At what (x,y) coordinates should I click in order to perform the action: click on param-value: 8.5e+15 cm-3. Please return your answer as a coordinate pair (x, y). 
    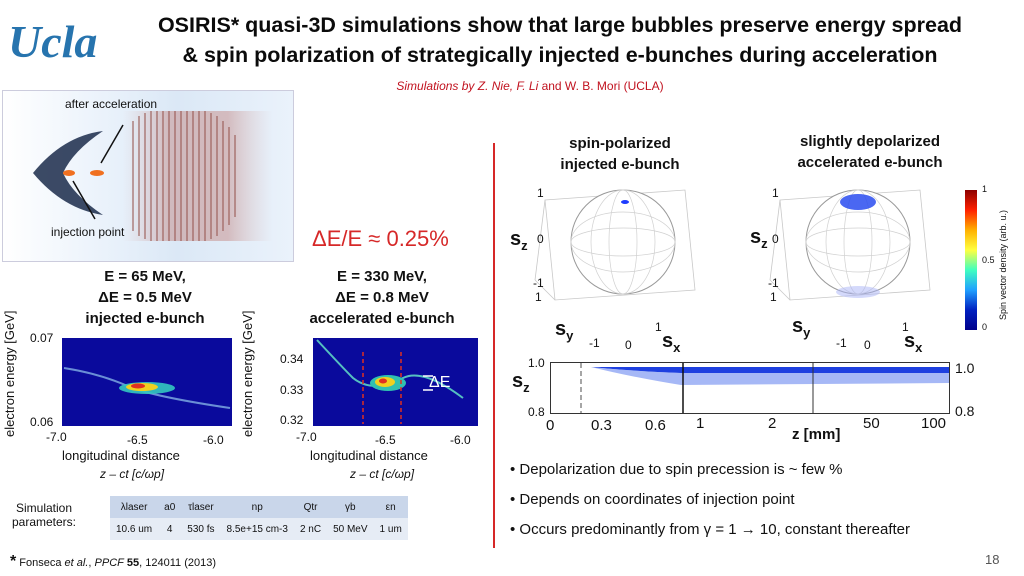
    Looking at the image, I should click on (257, 529).